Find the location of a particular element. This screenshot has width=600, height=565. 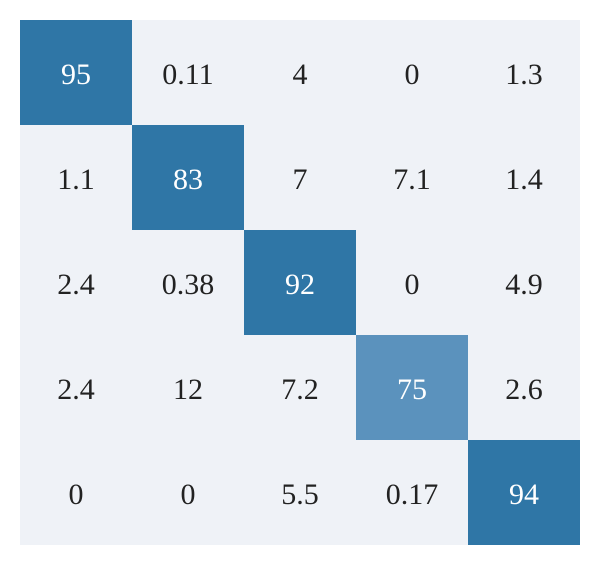

cell-value-label-r5-c4: 0.17 is located at coordinates (412, 494).